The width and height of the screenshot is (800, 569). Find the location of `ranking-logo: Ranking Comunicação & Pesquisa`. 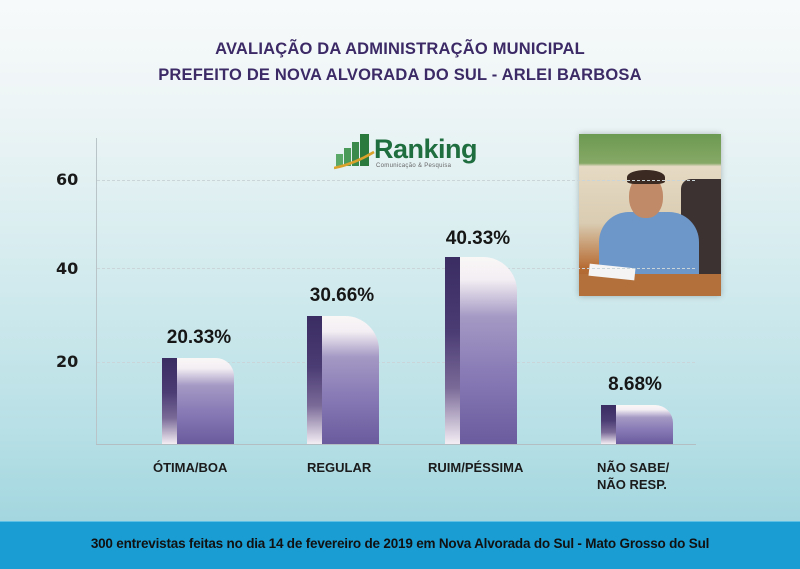

ranking-logo: Ranking Comunicação & Pesquisa is located at coordinates (406, 152).